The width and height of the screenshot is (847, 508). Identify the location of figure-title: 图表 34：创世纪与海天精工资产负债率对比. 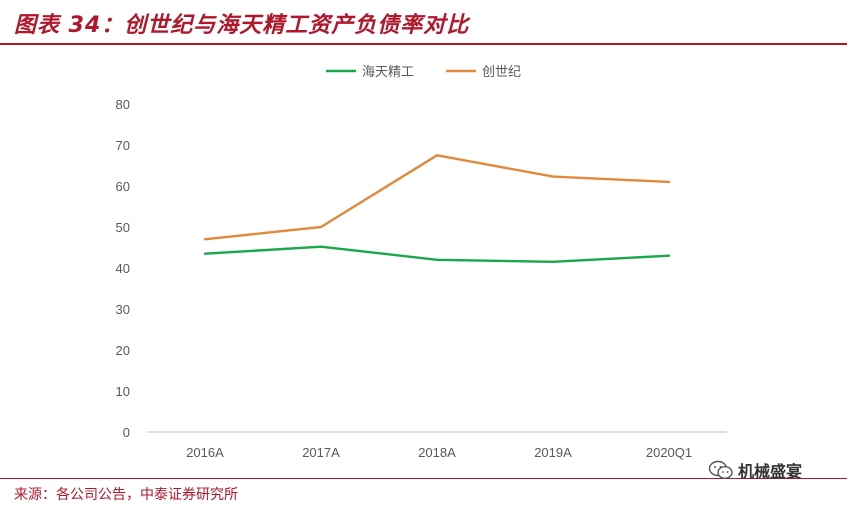
(242, 25).